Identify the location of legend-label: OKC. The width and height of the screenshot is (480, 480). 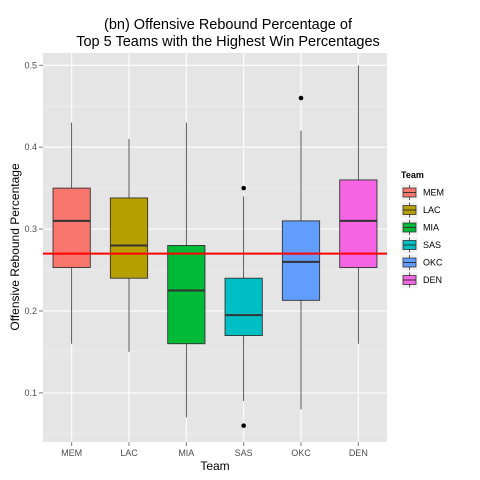
(433, 263).